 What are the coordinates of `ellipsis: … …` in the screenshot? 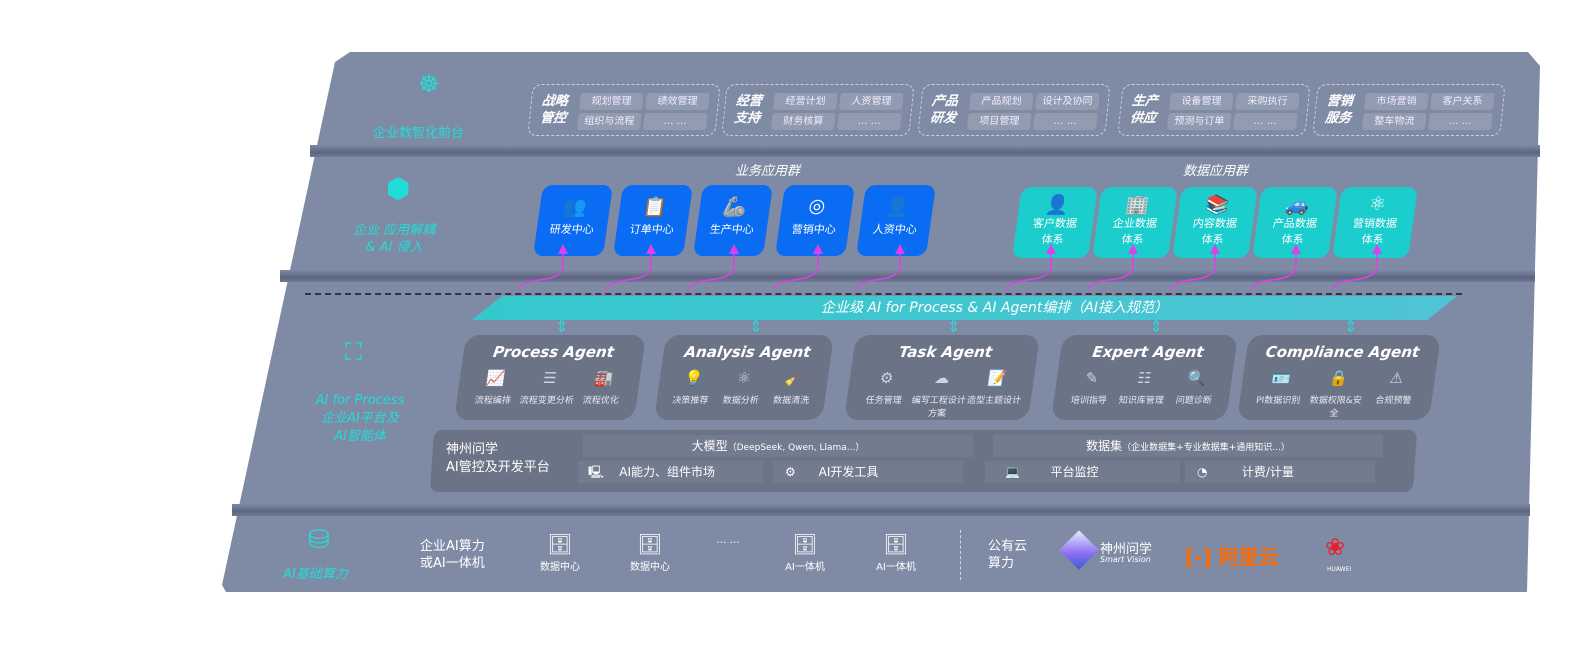 It's located at (728, 540).